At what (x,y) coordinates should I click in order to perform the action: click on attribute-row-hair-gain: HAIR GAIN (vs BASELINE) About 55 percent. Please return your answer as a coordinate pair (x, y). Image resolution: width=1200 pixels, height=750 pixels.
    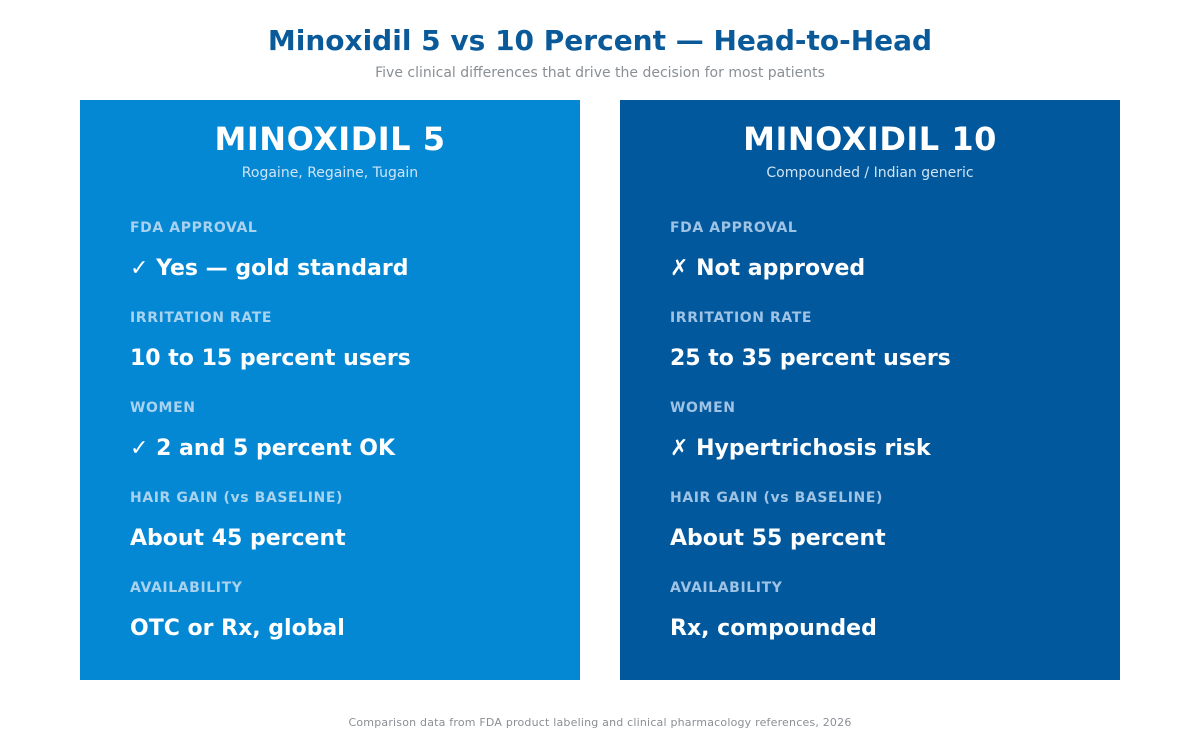
    Looking at the image, I should click on (880, 535).